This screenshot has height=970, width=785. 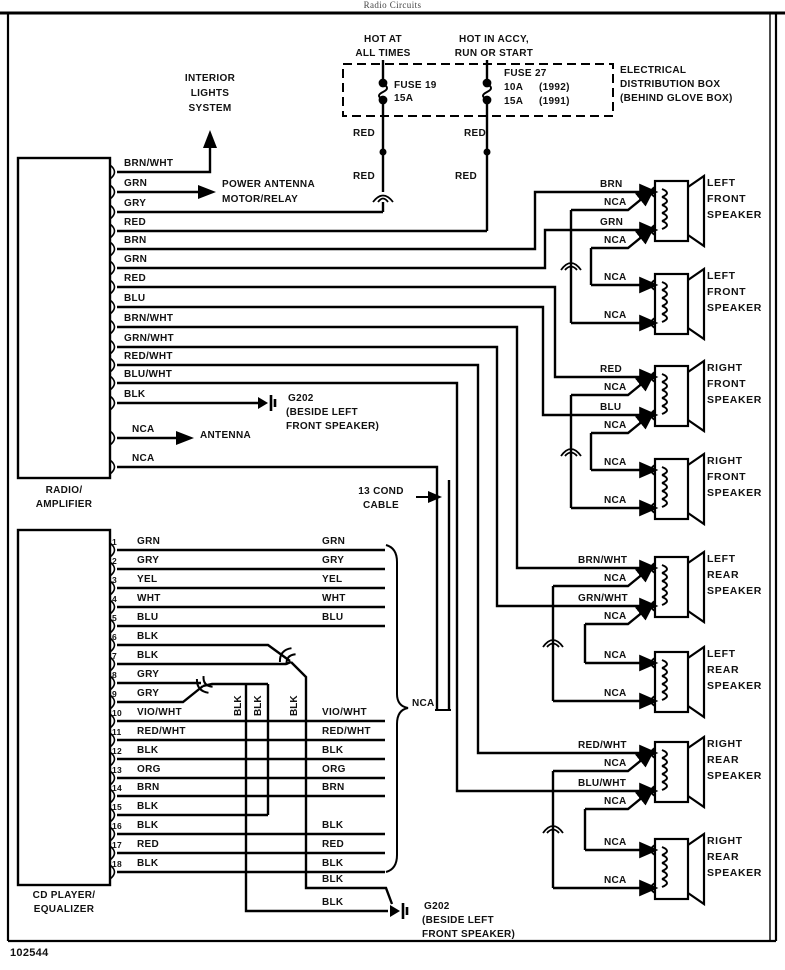 I want to click on feed-label: RUN OR START, so click(x=494, y=53).